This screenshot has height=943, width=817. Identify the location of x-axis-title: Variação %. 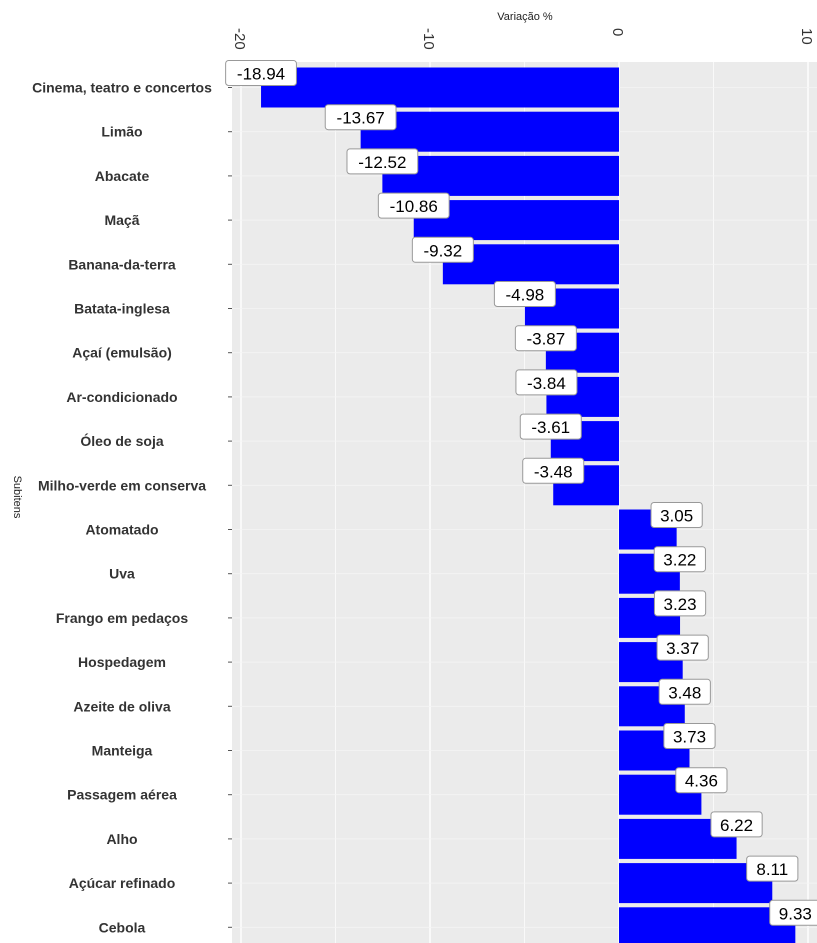
(525, 17).